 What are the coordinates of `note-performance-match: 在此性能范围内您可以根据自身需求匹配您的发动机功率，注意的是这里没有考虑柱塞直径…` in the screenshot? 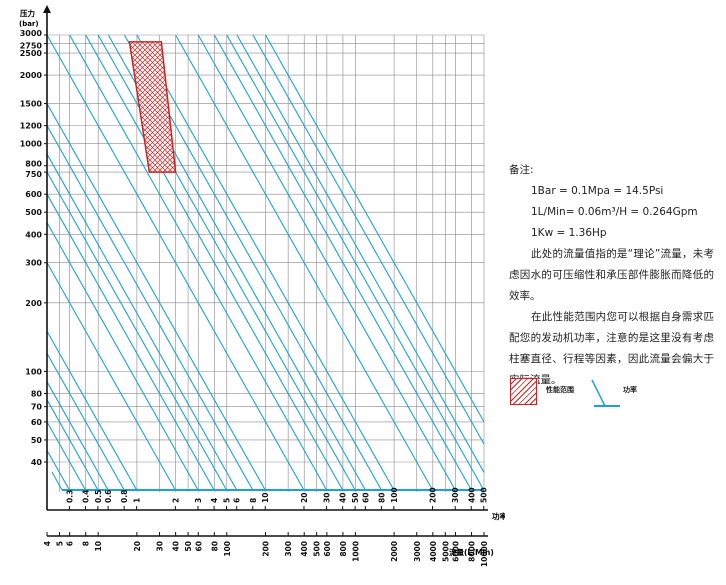 It's located at (611, 348).